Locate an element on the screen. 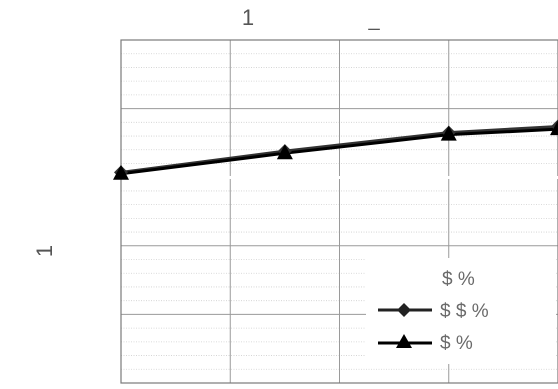 This screenshot has width=558, height=389. legend-marker-triangle is located at coordinates (404, 341).